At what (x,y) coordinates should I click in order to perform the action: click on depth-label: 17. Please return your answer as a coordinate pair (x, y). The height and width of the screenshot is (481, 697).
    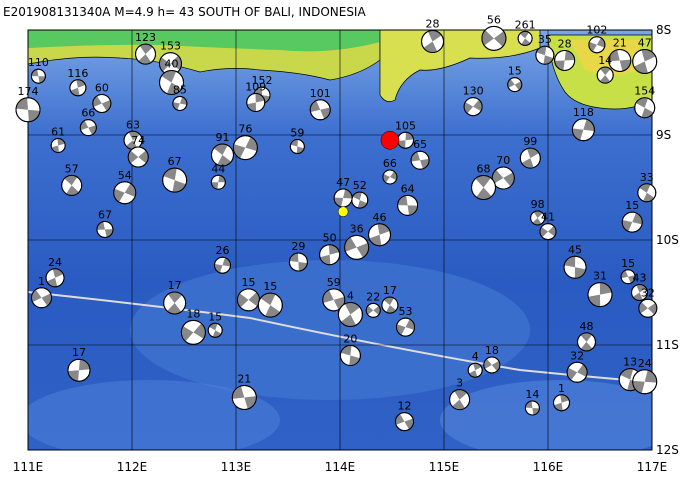
    Looking at the image, I should click on (390, 290).